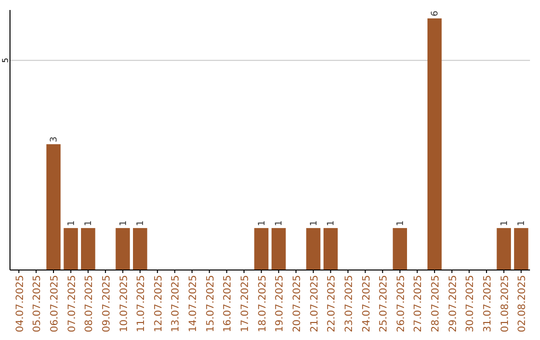  What do you see at coordinates (124, 303) in the screenshot?
I see `x-tick-label: 10.07.2025` at bounding box center [124, 303].